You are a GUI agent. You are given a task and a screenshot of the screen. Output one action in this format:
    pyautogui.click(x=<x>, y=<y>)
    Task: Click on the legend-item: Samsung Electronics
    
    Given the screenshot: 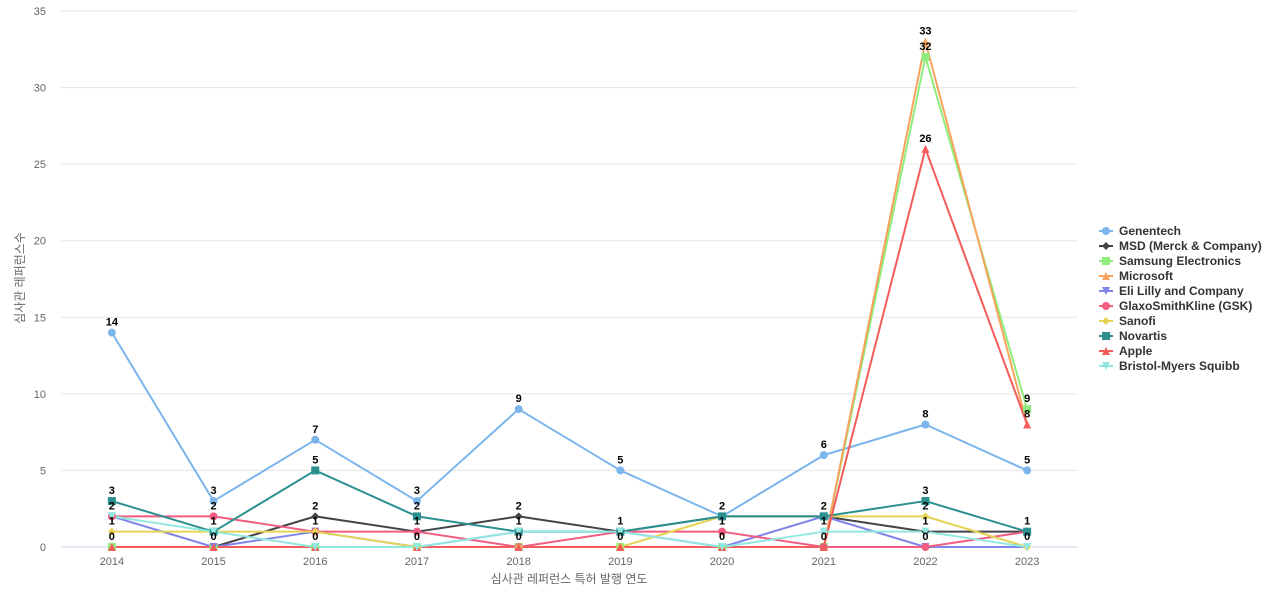 What is the action you would take?
    pyautogui.click(x=1170, y=261)
    